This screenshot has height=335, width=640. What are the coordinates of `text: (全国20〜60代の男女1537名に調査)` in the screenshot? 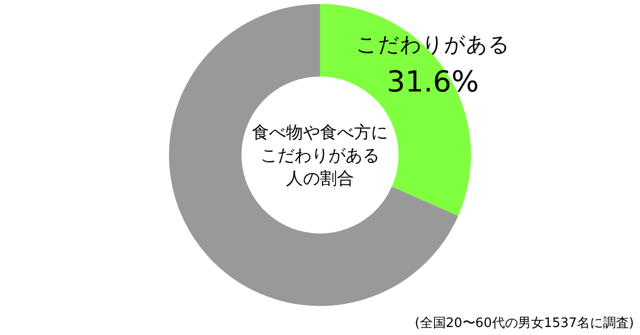 It's located at (524, 323).